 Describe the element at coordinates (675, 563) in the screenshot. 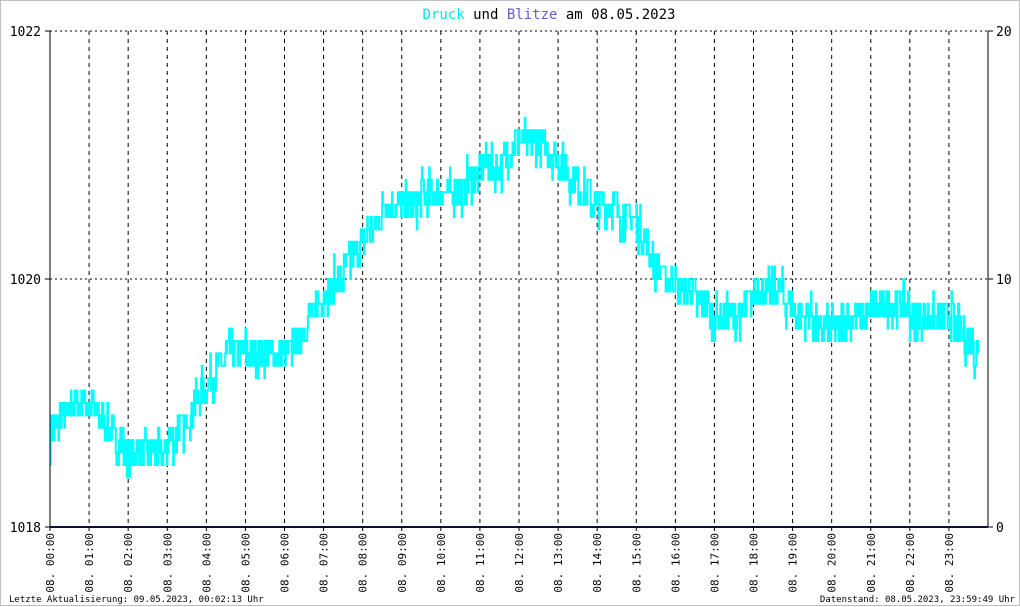

I see `x-tick-label: 08. 16:00` at that location.